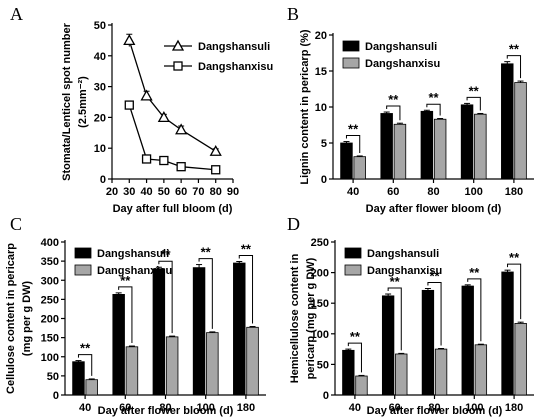  Describe the element at coordinates (165, 408) in the screenshot. I see `panel-C-x-tick-label: 80` at that location.